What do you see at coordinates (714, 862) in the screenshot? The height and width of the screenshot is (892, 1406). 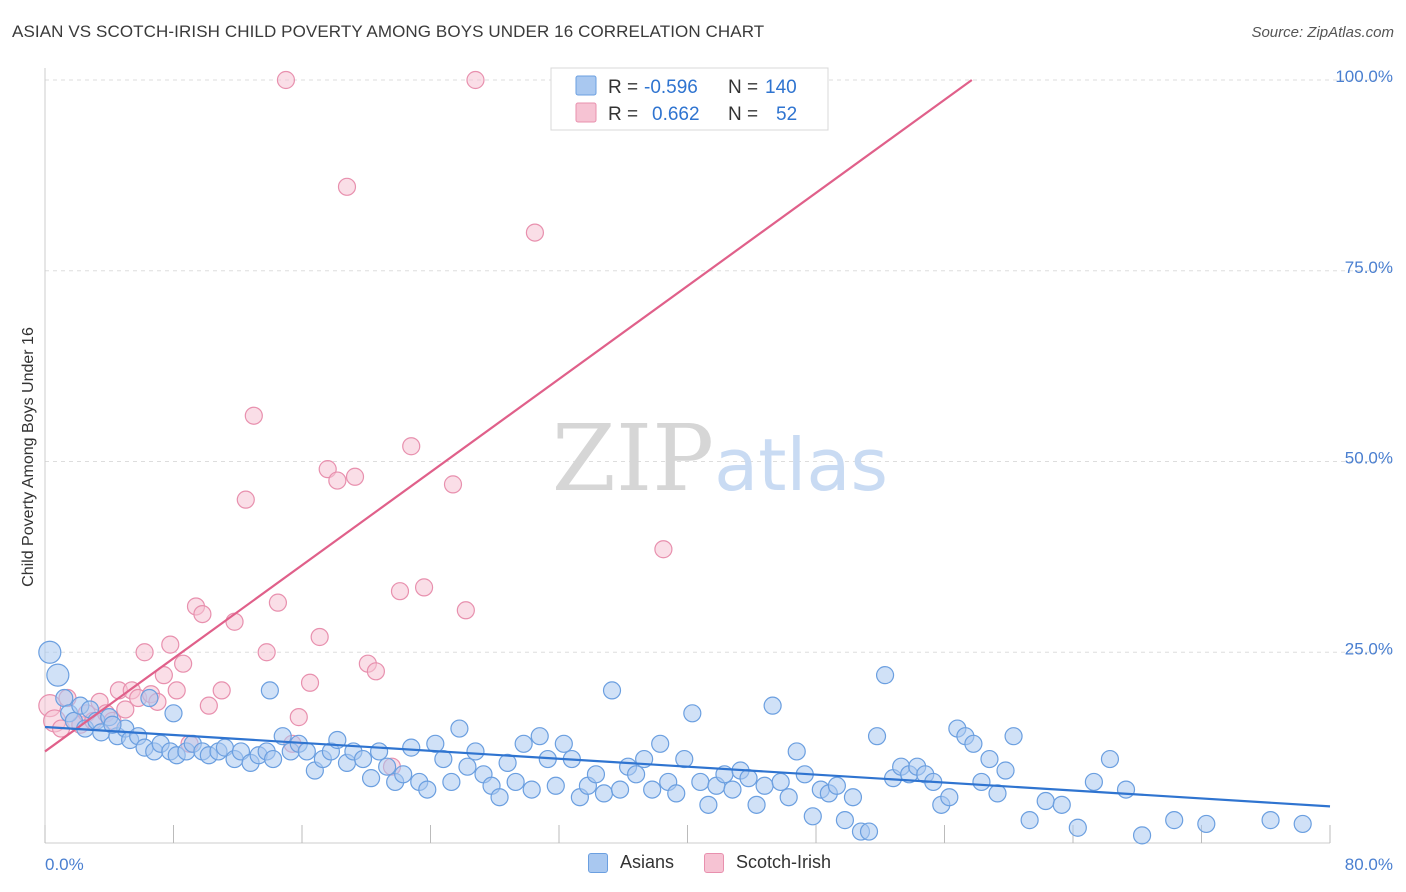 I see `scotch-irish-swatch` at bounding box center [714, 862].